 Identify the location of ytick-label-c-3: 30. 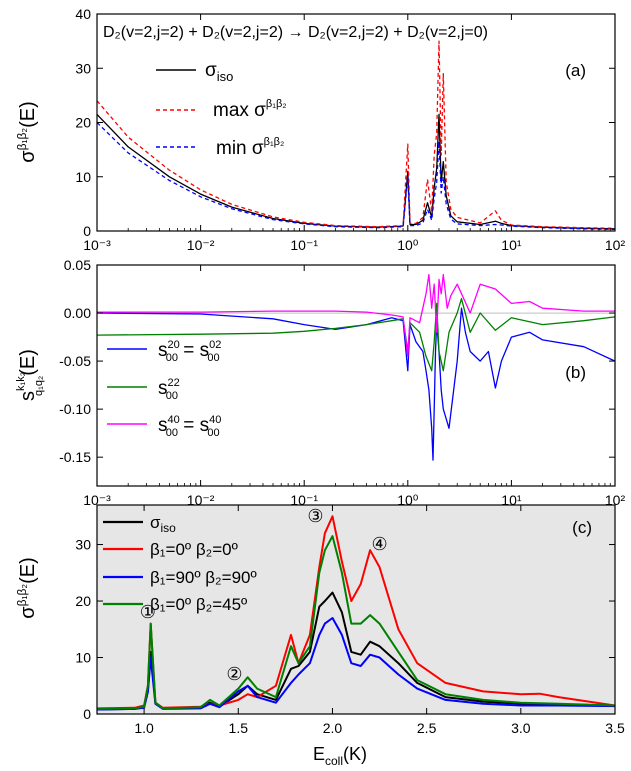
(83, 545).